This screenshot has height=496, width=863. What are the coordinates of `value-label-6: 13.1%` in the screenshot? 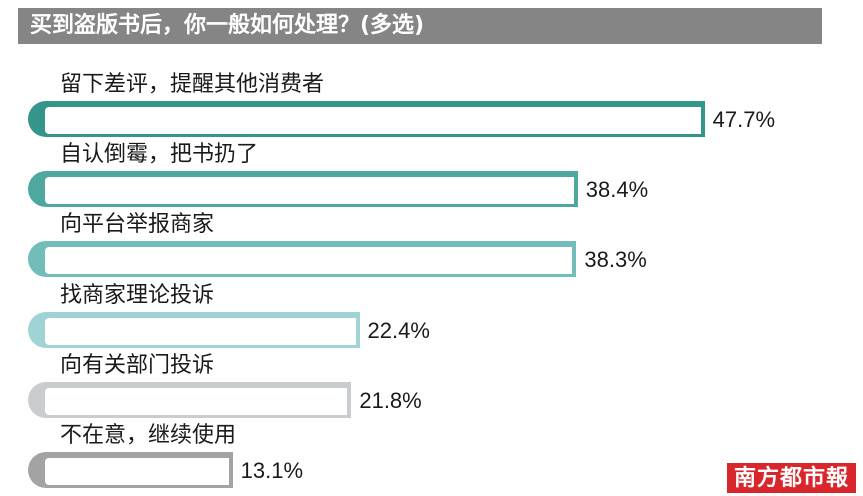 It's located at (272, 470).